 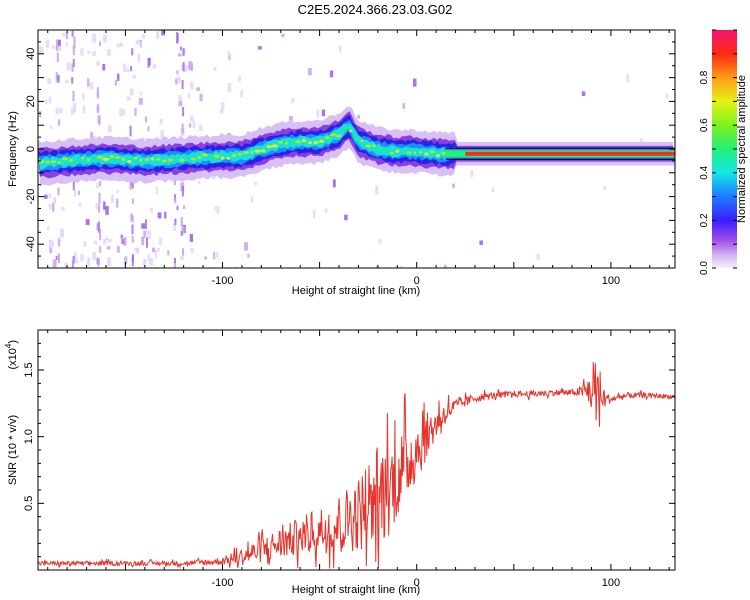 What do you see at coordinates (356, 291) in the screenshot?
I see `spectrogram-x-label: Height of straight line (km)` at bounding box center [356, 291].